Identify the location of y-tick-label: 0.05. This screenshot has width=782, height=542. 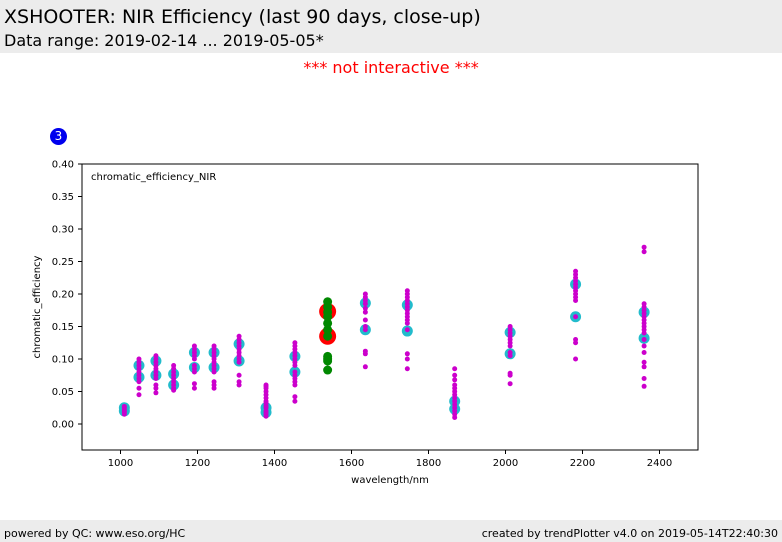
(63, 392).